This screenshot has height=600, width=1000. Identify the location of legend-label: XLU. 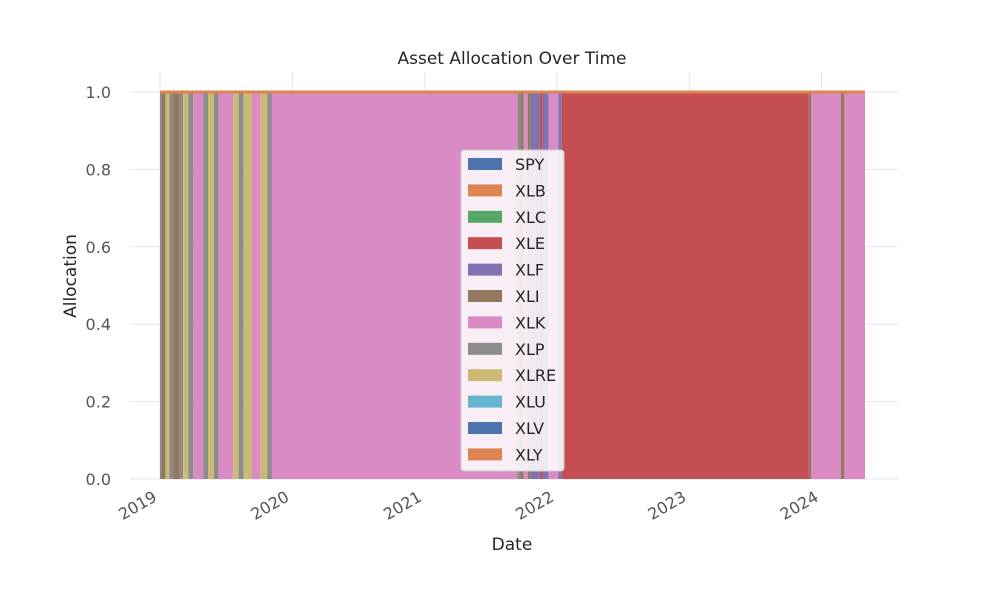
(530, 402).